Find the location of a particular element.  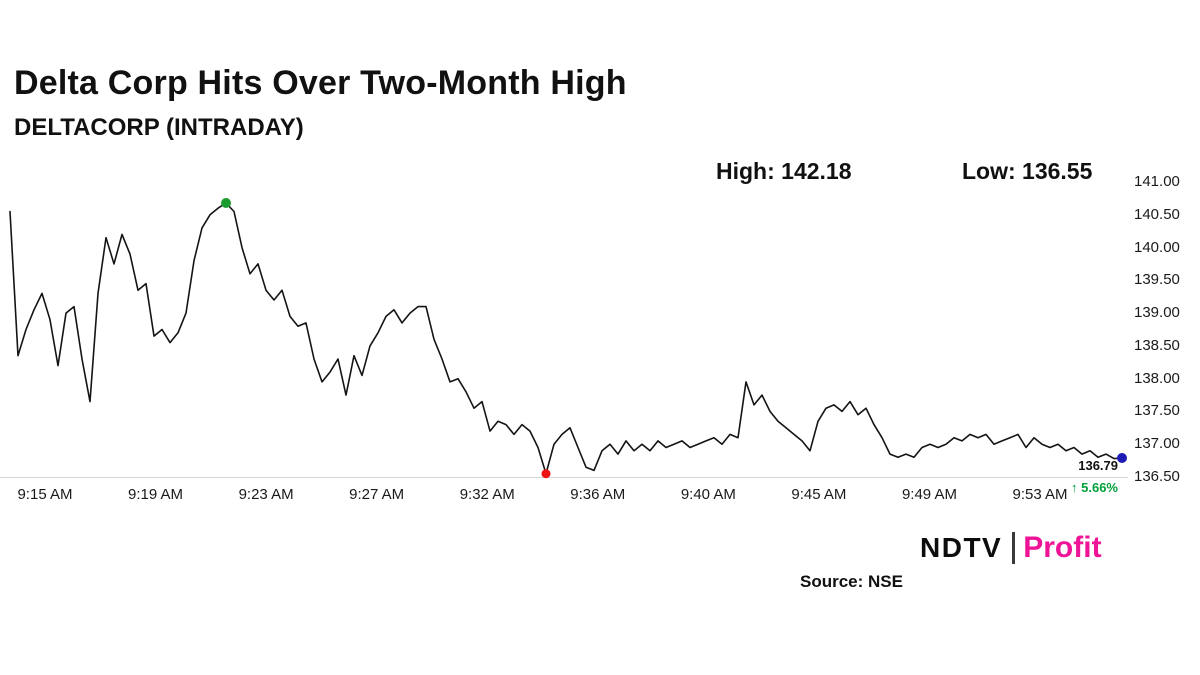

last-marker-dot is located at coordinates (1122, 458).